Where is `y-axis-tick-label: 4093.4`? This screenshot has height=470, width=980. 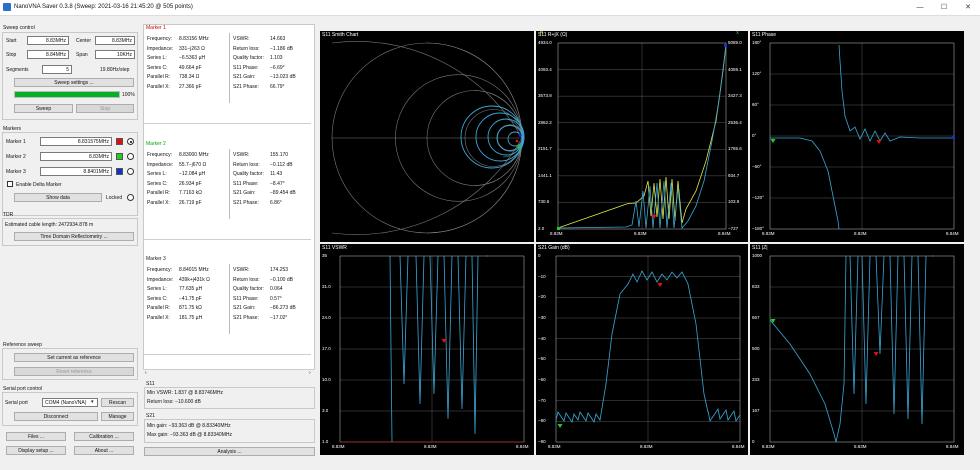 y-axis-tick-label: 4093.4 is located at coordinates (545, 69).